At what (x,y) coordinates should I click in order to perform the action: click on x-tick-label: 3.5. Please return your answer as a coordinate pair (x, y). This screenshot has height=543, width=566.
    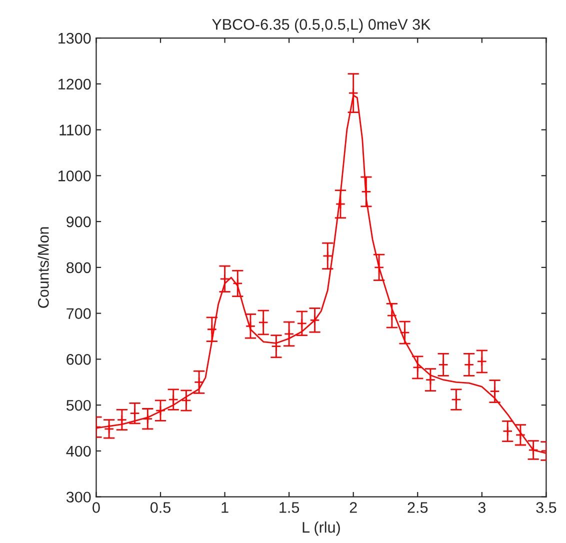
    Looking at the image, I should click on (546, 507).